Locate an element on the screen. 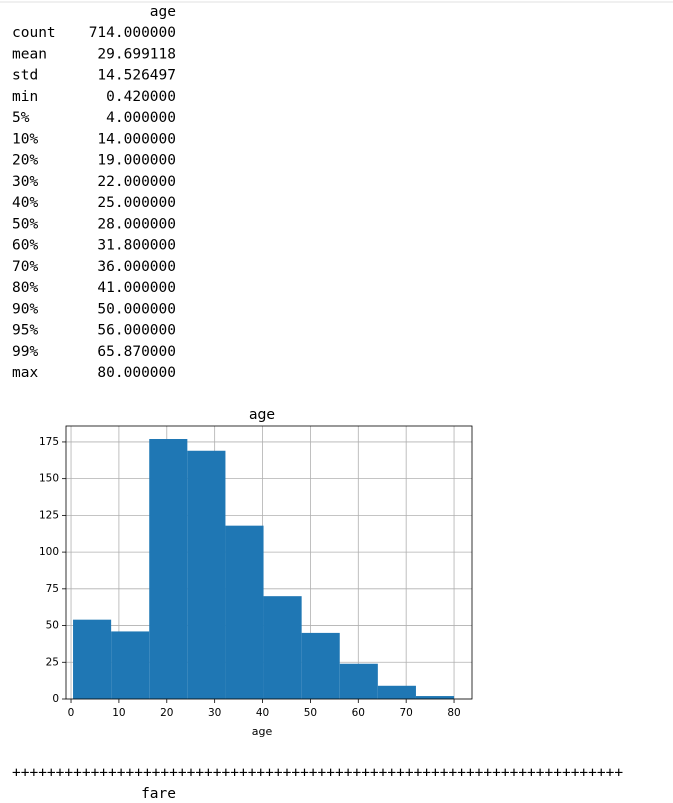 The width and height of the screenshot is (673, 803). row-value: 714.000000 is located at coordinates (132, 33).